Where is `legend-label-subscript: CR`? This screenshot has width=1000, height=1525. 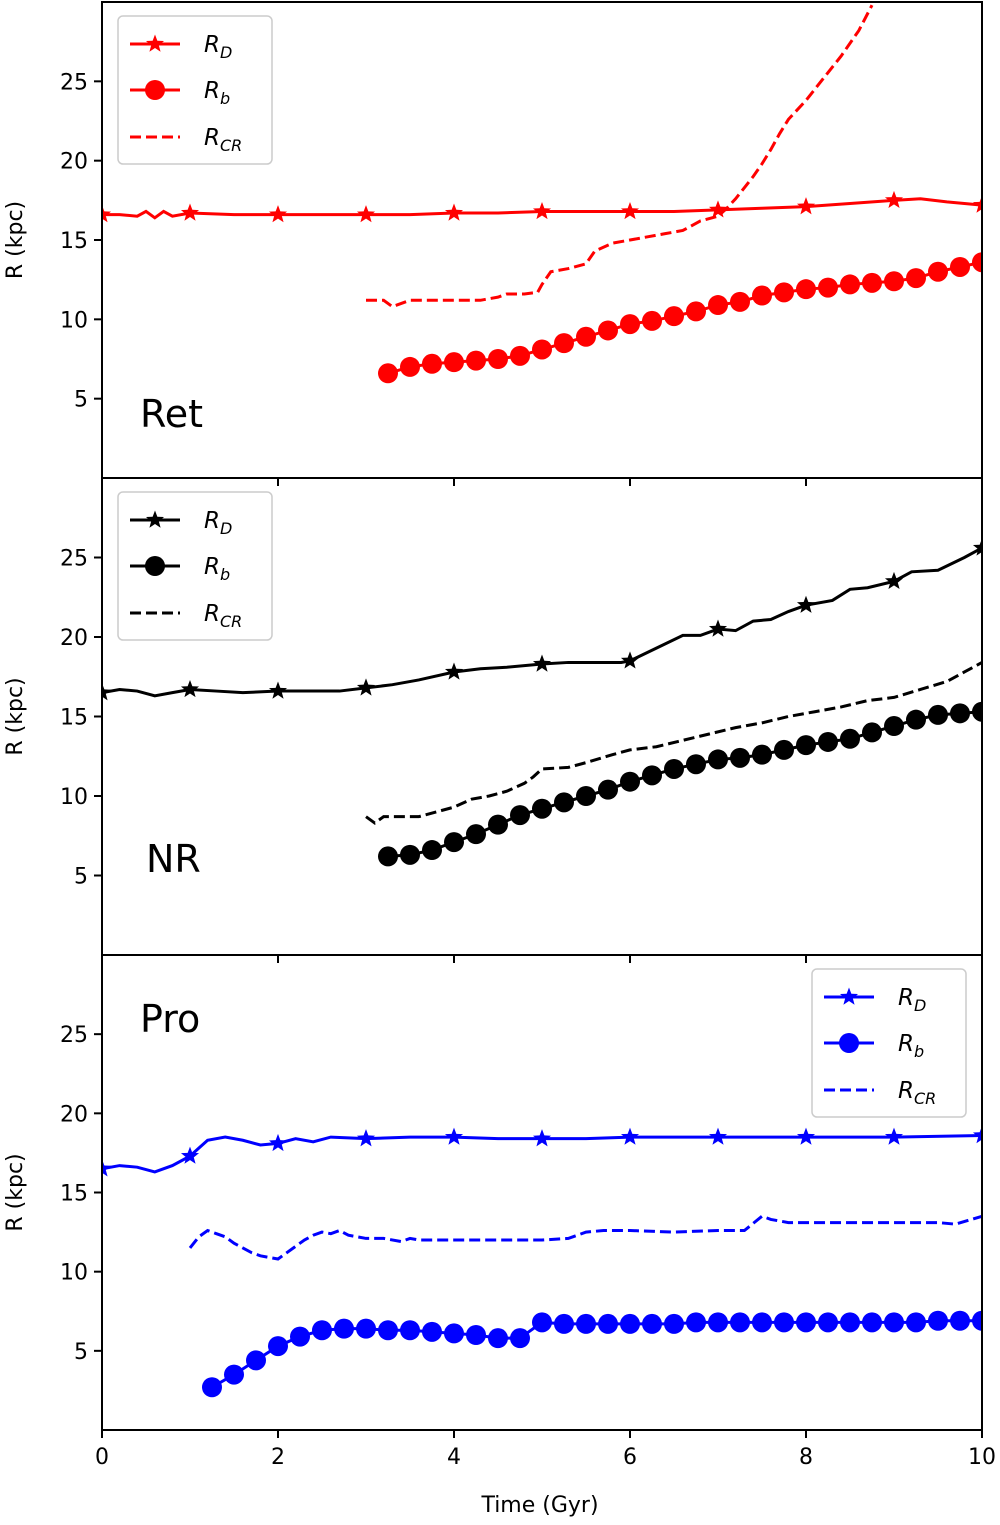 legend-label-subscript: CR is located at coordinates (231, 145).